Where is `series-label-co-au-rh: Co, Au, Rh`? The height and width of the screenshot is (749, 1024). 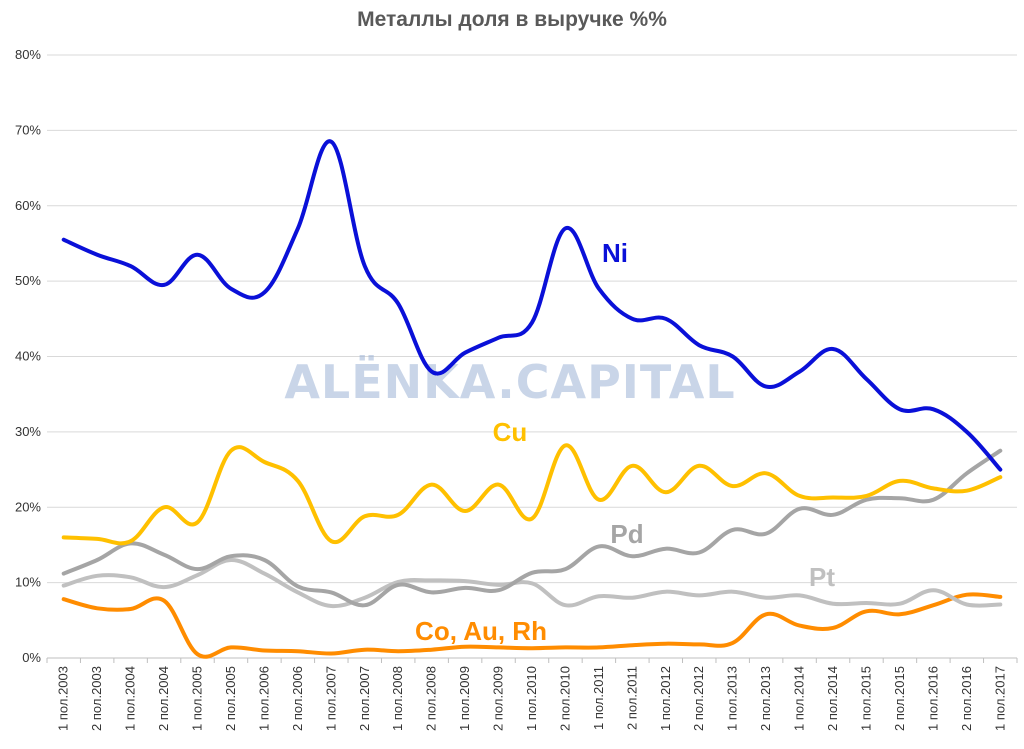 series-label-co-au-rh: Co, Au, Rh is located at coordinates (481, 631).